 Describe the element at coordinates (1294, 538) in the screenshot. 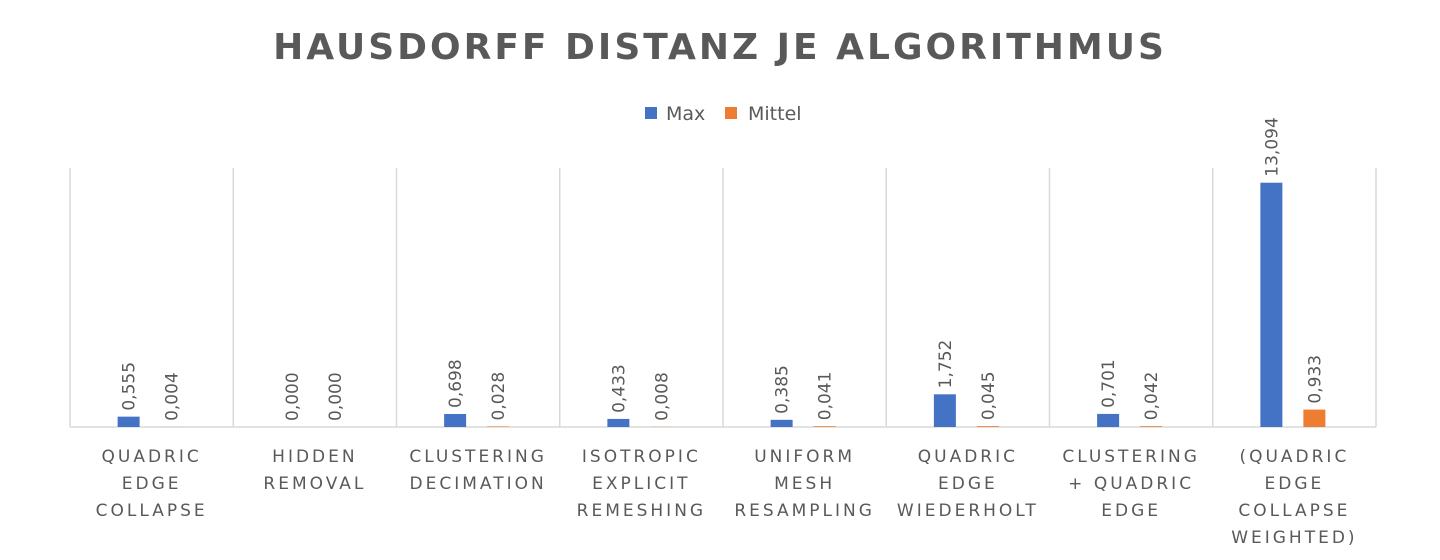

I see `category-label: WEIGHTED)` at that location.